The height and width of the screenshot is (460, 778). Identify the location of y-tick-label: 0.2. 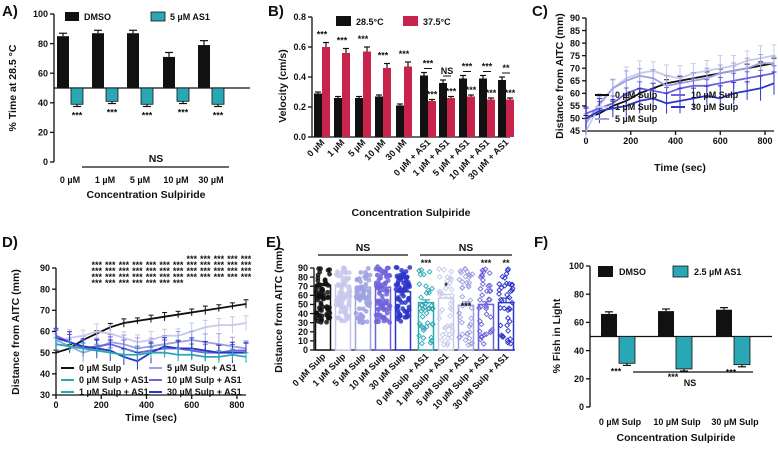
(299, 107).